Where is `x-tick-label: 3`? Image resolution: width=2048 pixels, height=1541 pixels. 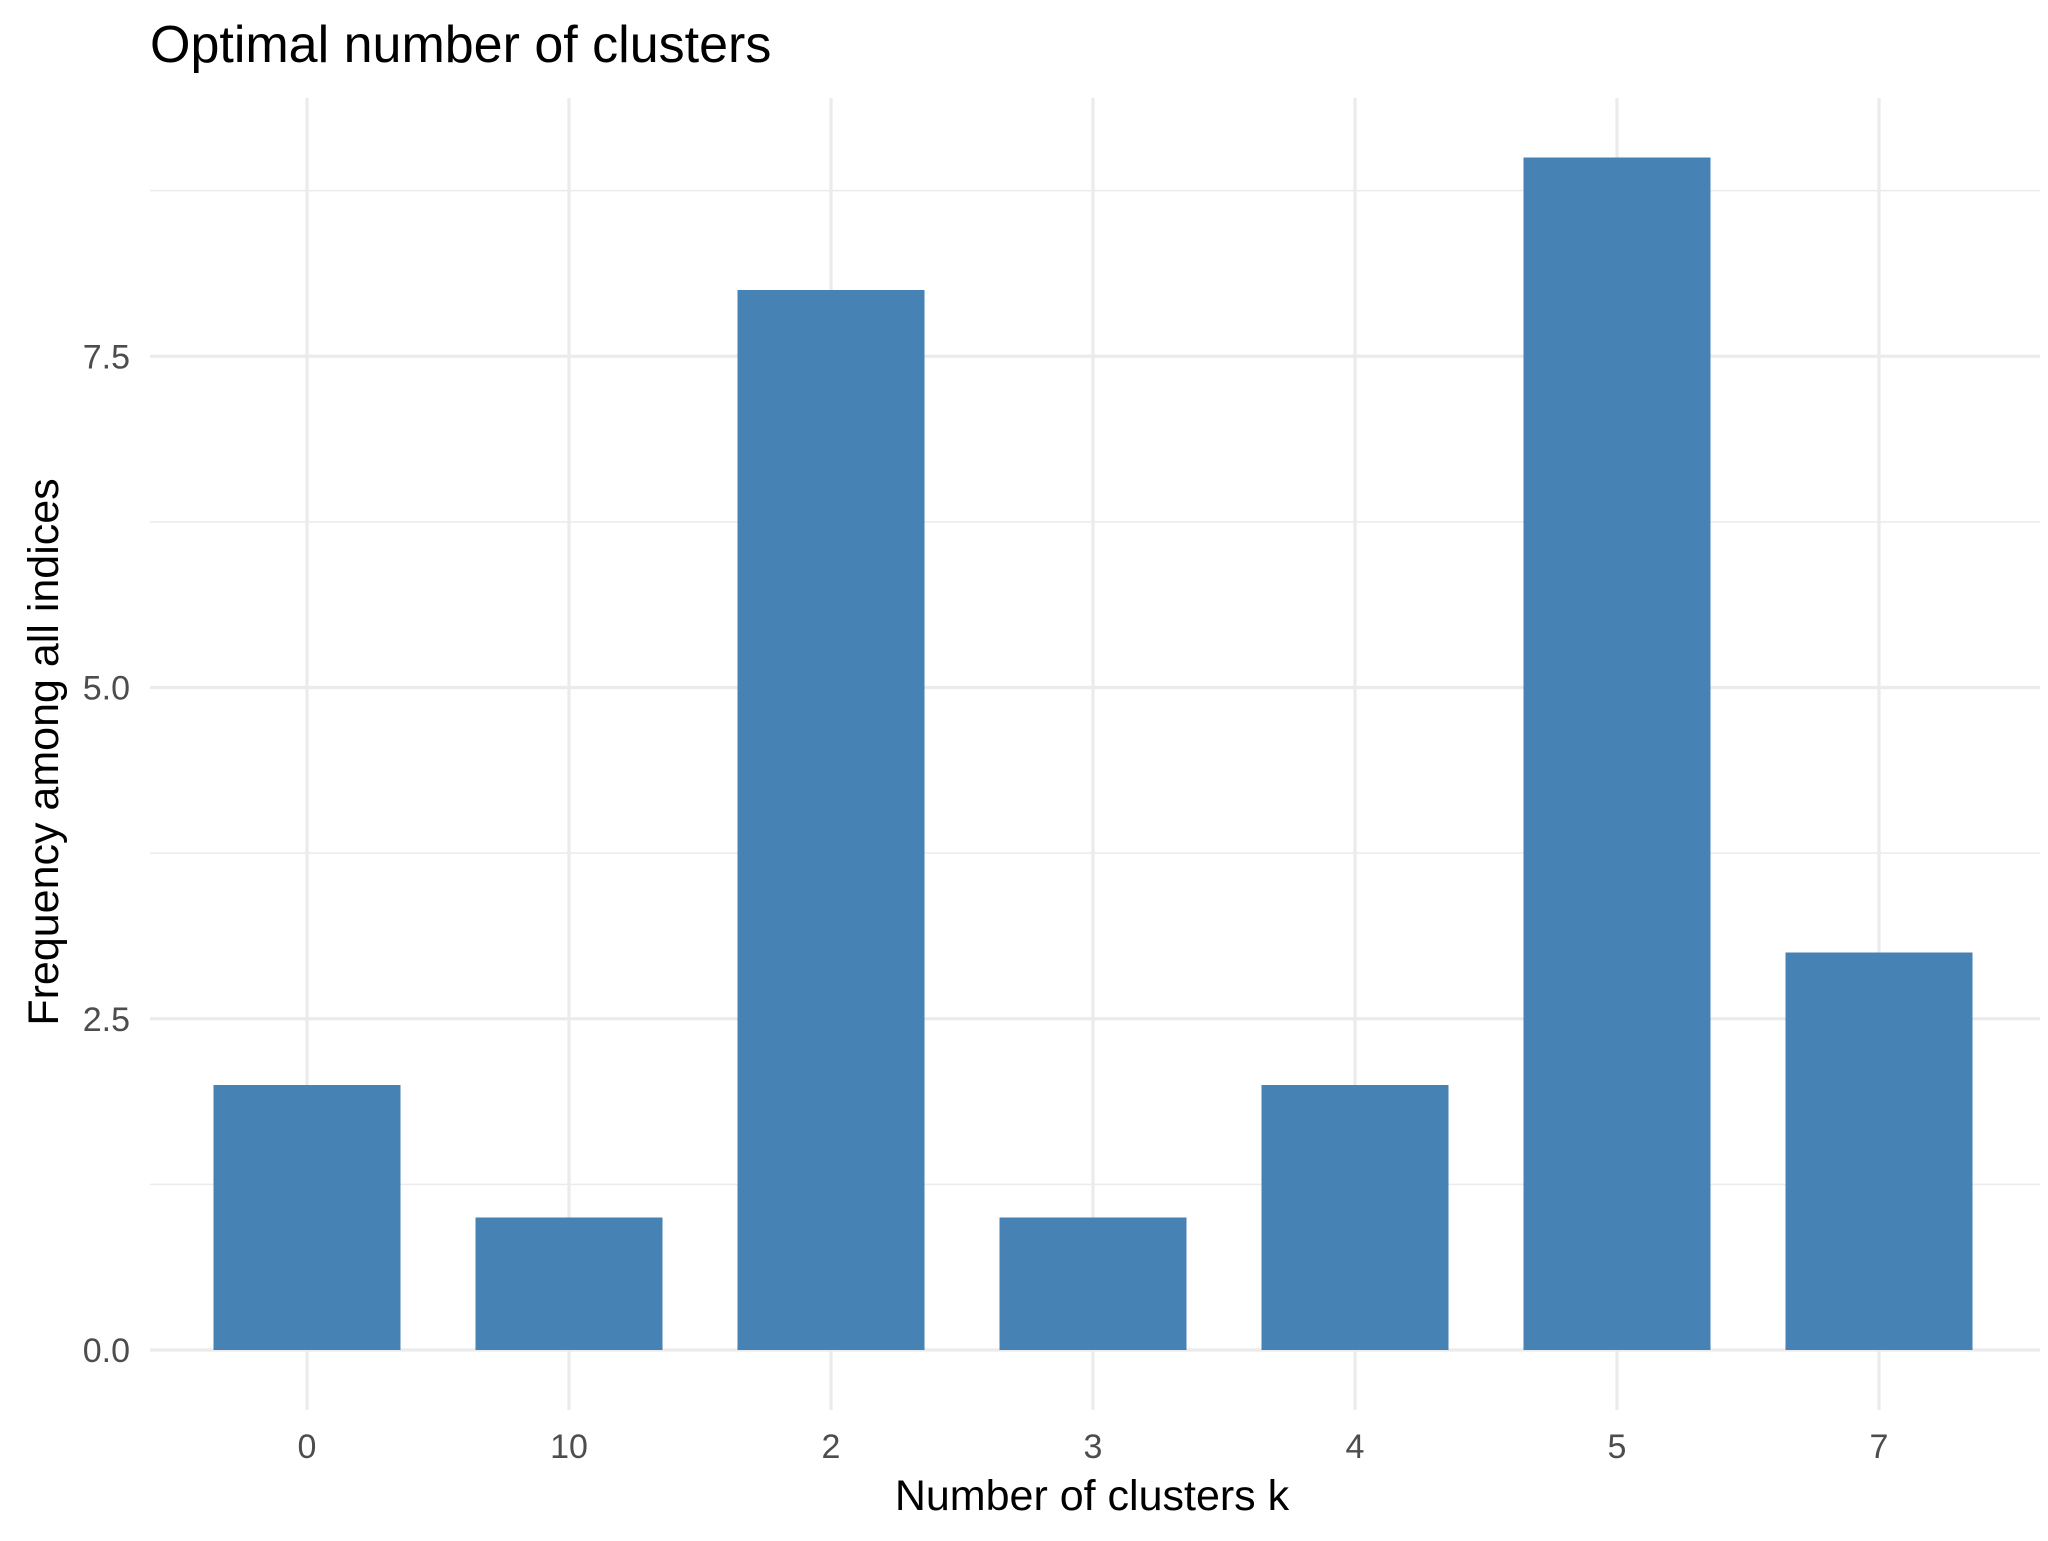
x-tick-label: 3 is located at coordinates (1093, 1447).